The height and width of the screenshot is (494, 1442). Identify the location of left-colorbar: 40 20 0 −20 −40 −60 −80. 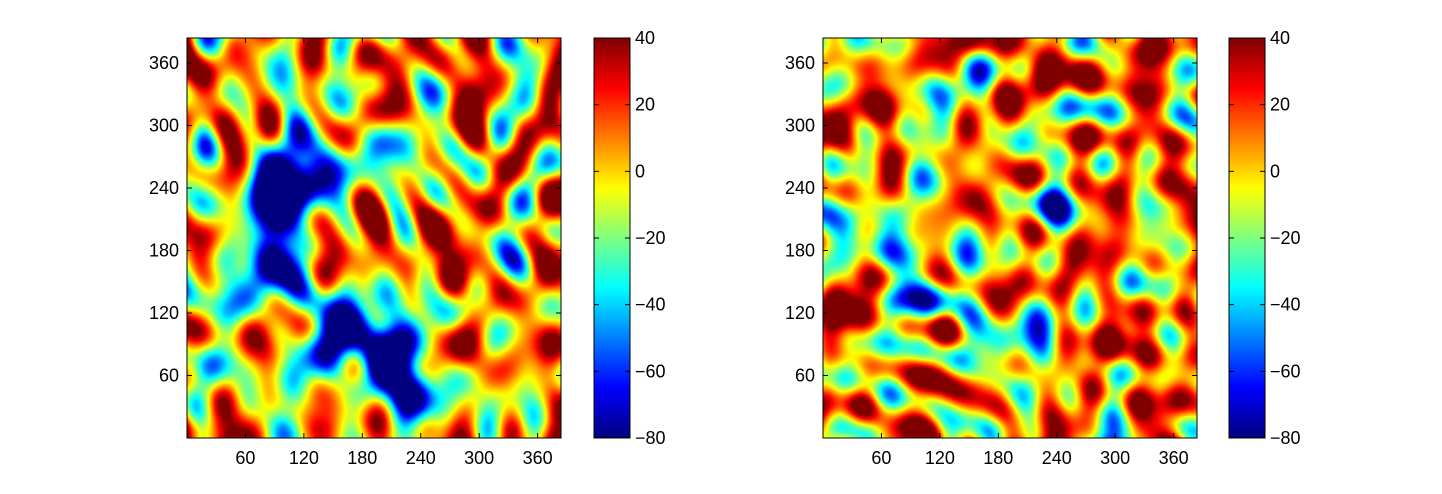
(629, 238).